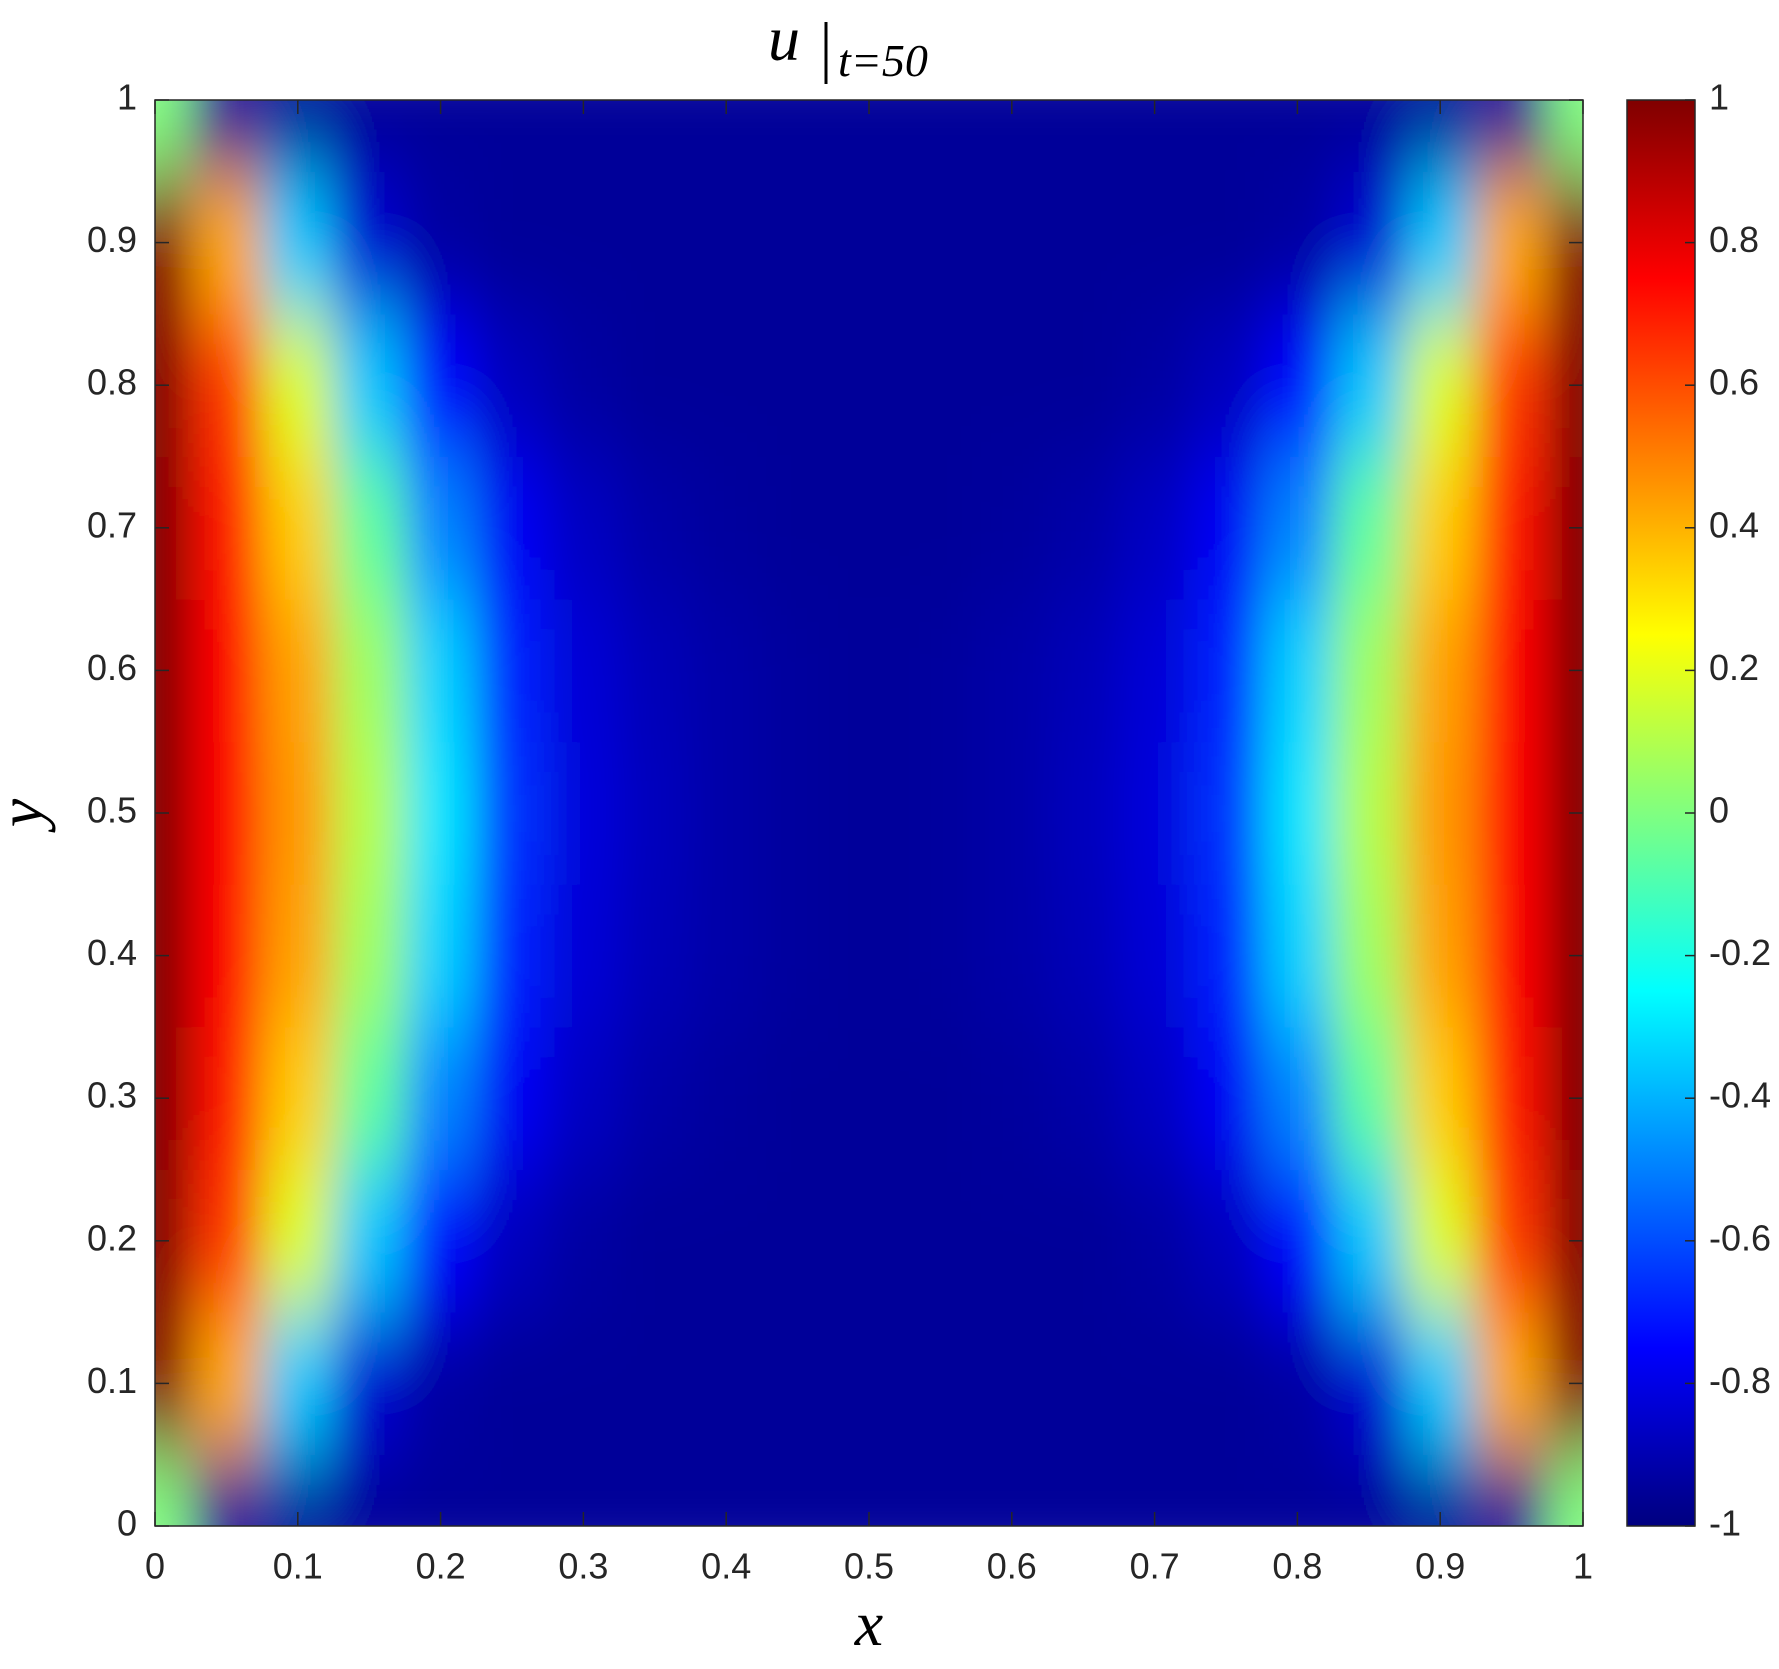 Image resolution: width=1779 pixels, height=1669 pixels. Describe the element at coordinates (1297, 1566) in the screenshot. I see `x-tick-label: 0.8` at that location.